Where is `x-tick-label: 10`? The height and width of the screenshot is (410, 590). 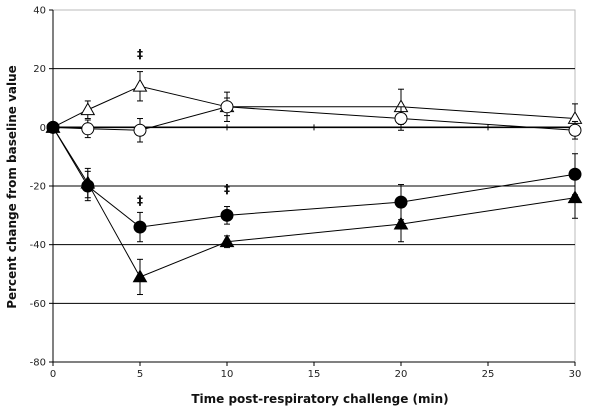
x-tick-label: 10 is located at coordinates (227, 374).